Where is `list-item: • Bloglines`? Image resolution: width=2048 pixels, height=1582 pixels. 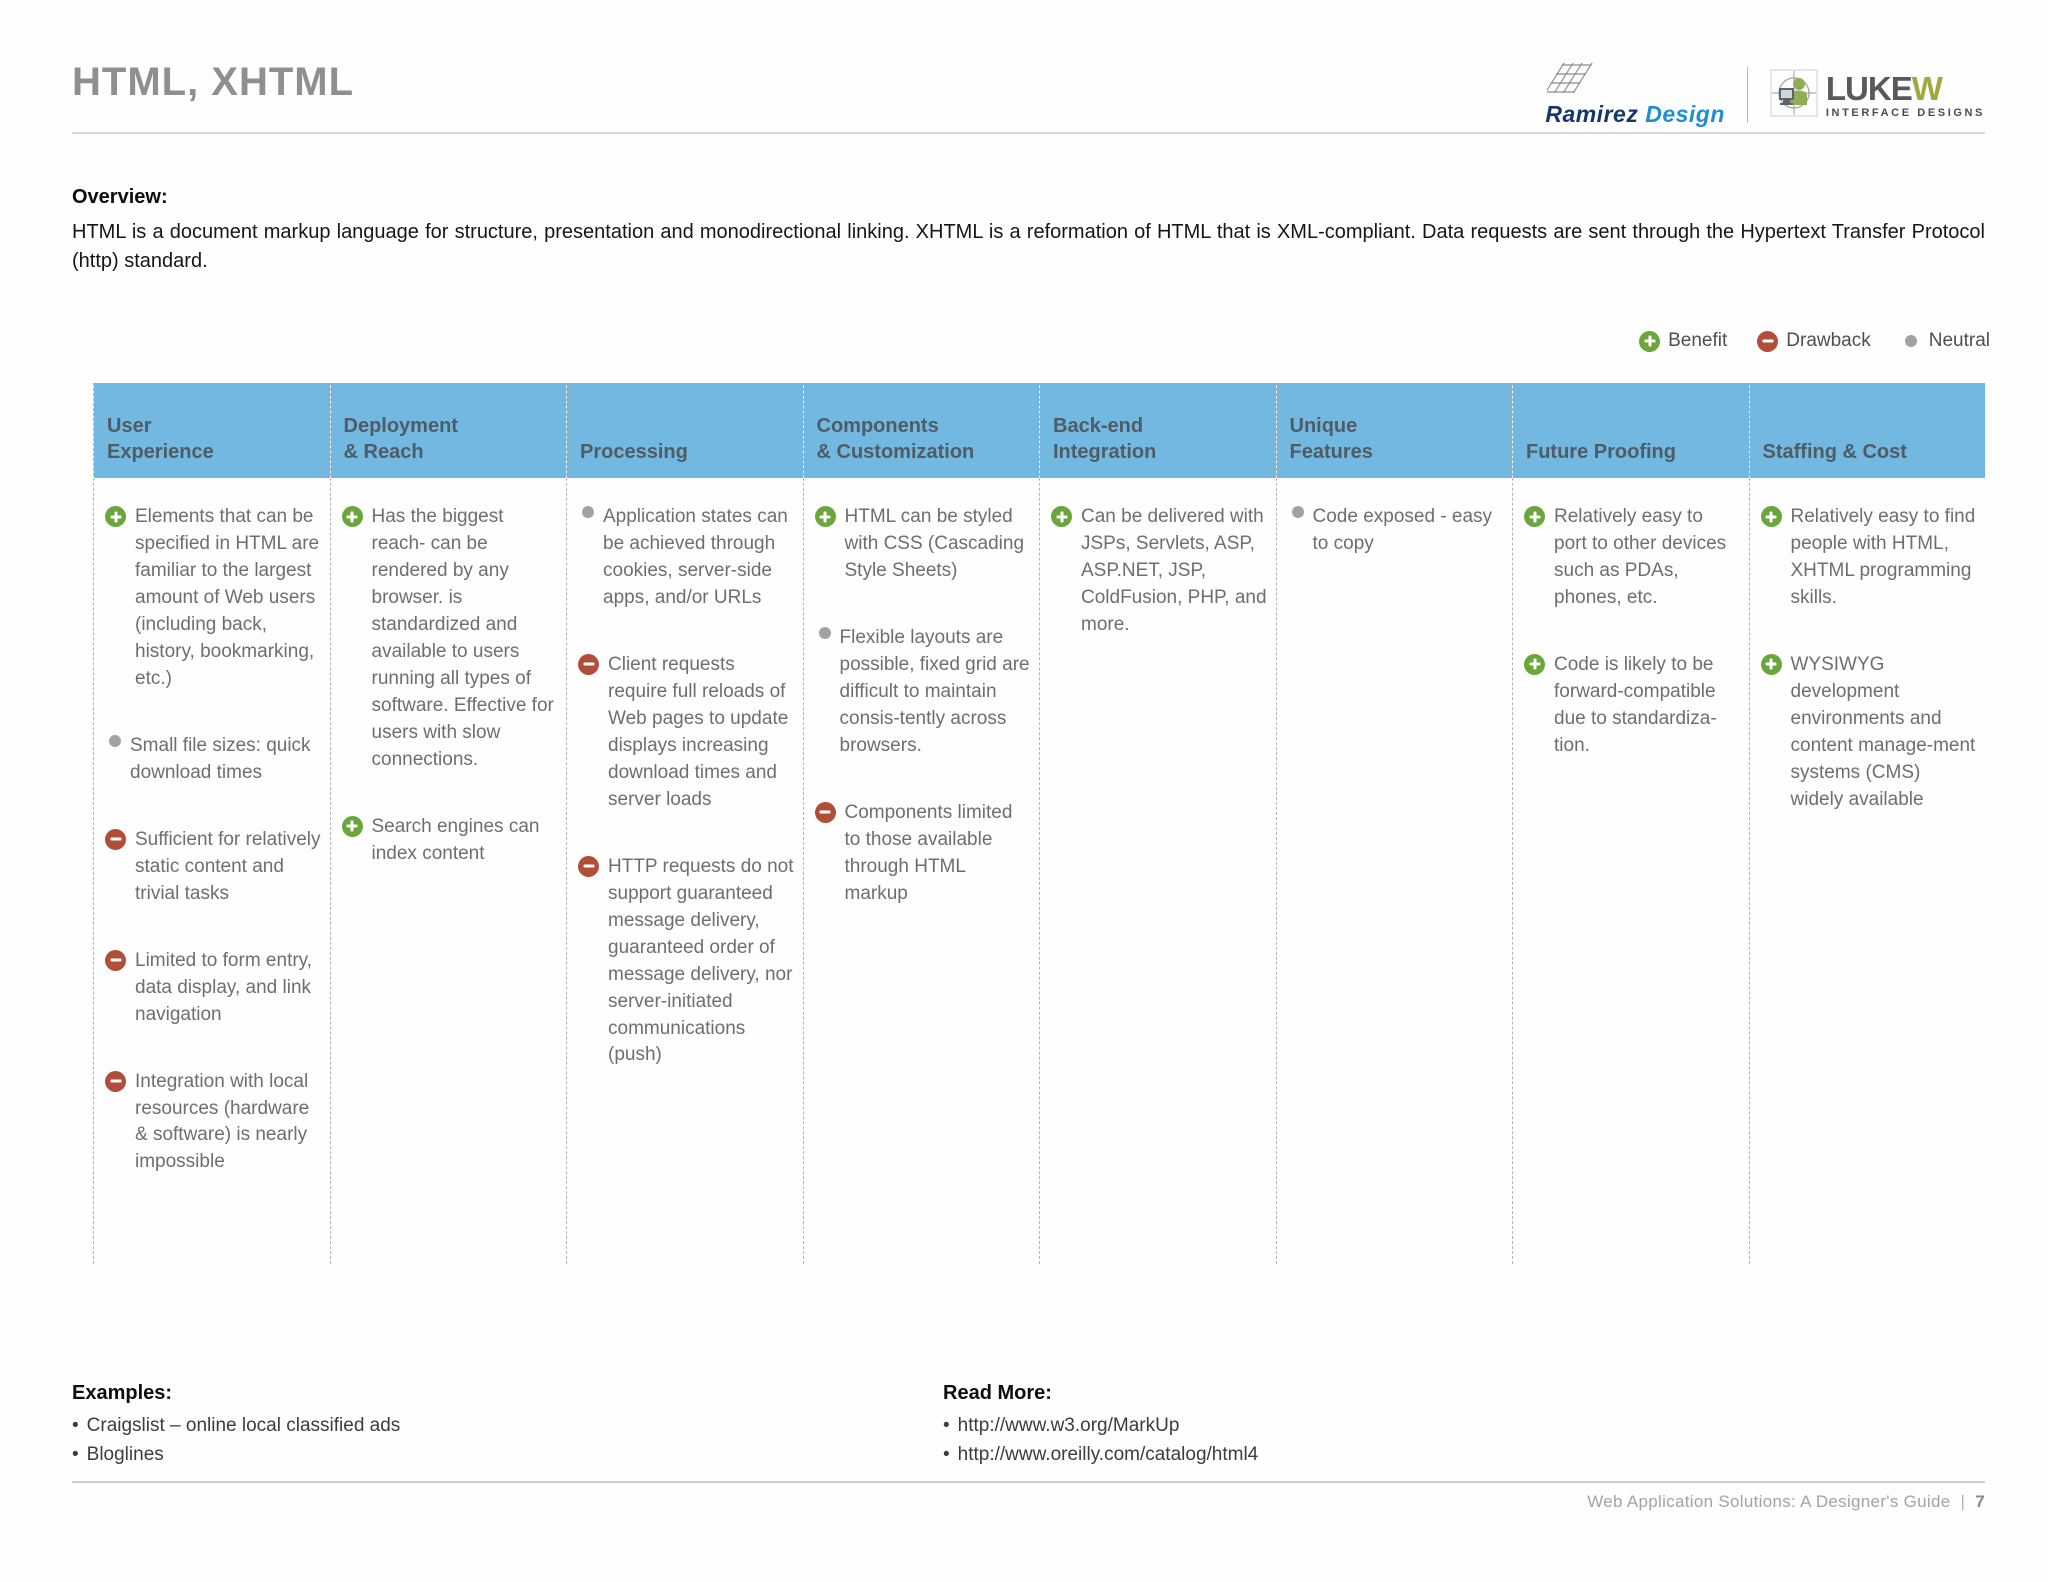
list-item: • Bloglines is located at coordinates (236, 1454).